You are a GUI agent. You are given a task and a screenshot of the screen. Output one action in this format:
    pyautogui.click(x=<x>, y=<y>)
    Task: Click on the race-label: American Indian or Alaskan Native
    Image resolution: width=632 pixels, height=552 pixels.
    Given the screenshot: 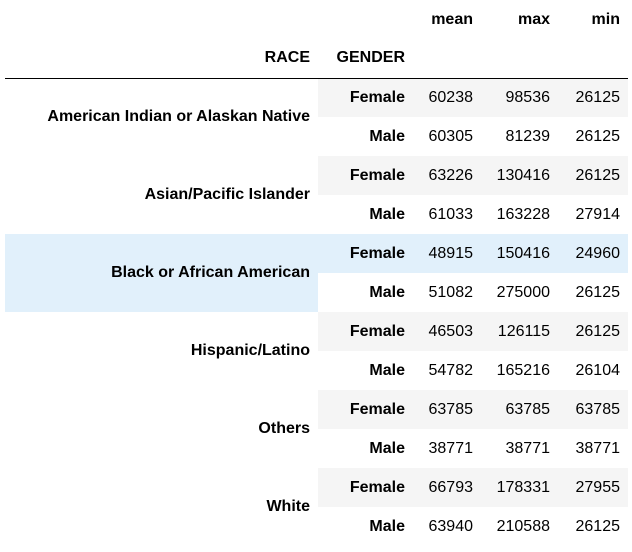 What is the action you would take?
    pyautogui.click(x=161, y=117)
    